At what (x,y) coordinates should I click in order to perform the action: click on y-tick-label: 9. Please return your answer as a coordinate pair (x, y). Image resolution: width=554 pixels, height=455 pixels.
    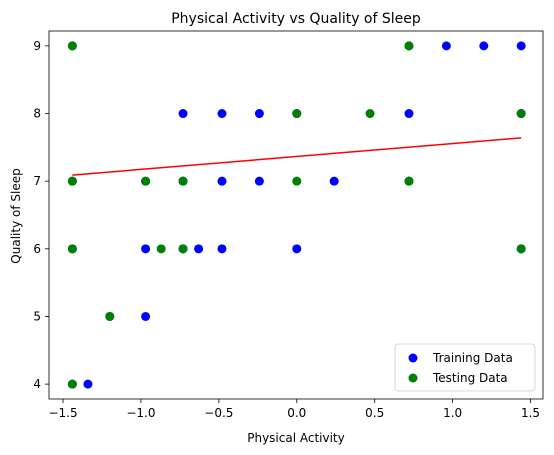
    Looking at the image, I should click on (37, 46).